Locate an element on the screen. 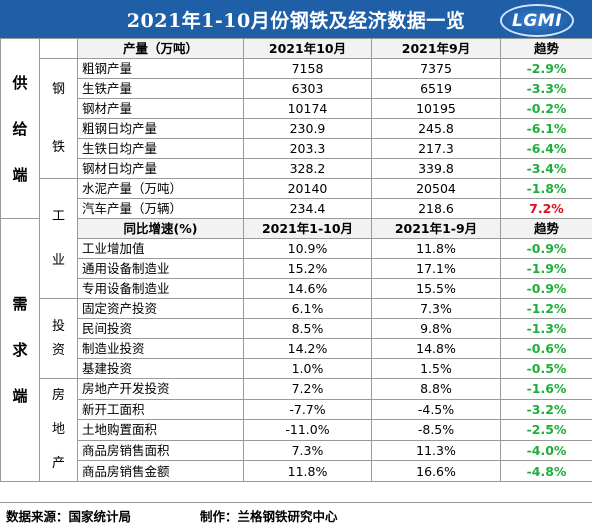  row-trend: -1.8% is located at coordinates (546, 189).